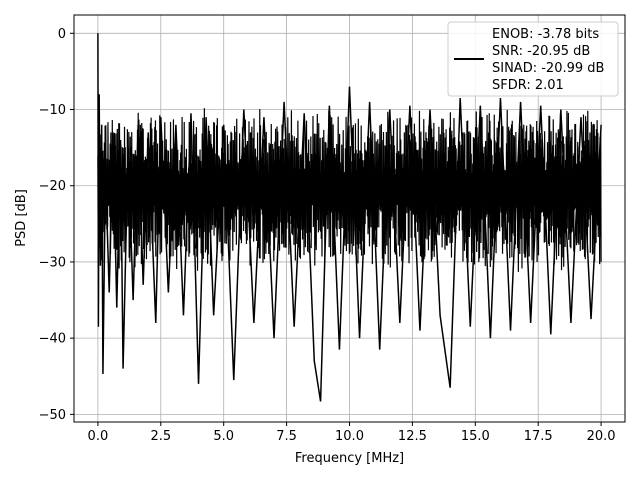 This screenshot has height=480, width=640. What do you see at coordinates (21, 218) in the screenshot?
I see `y-axis-label: PSD [dB]` at bounding box center [21, 218].